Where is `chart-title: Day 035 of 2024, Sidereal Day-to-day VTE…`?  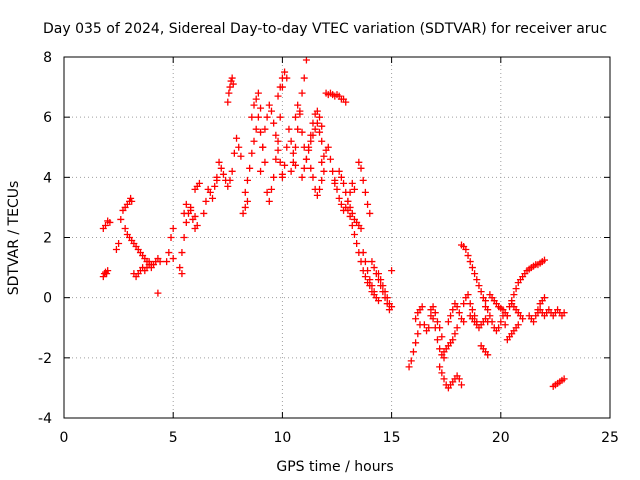
chart-title: Day 035 of 2024, Sidereal Day-to-day VTE… is located at coordinates (325, 29).